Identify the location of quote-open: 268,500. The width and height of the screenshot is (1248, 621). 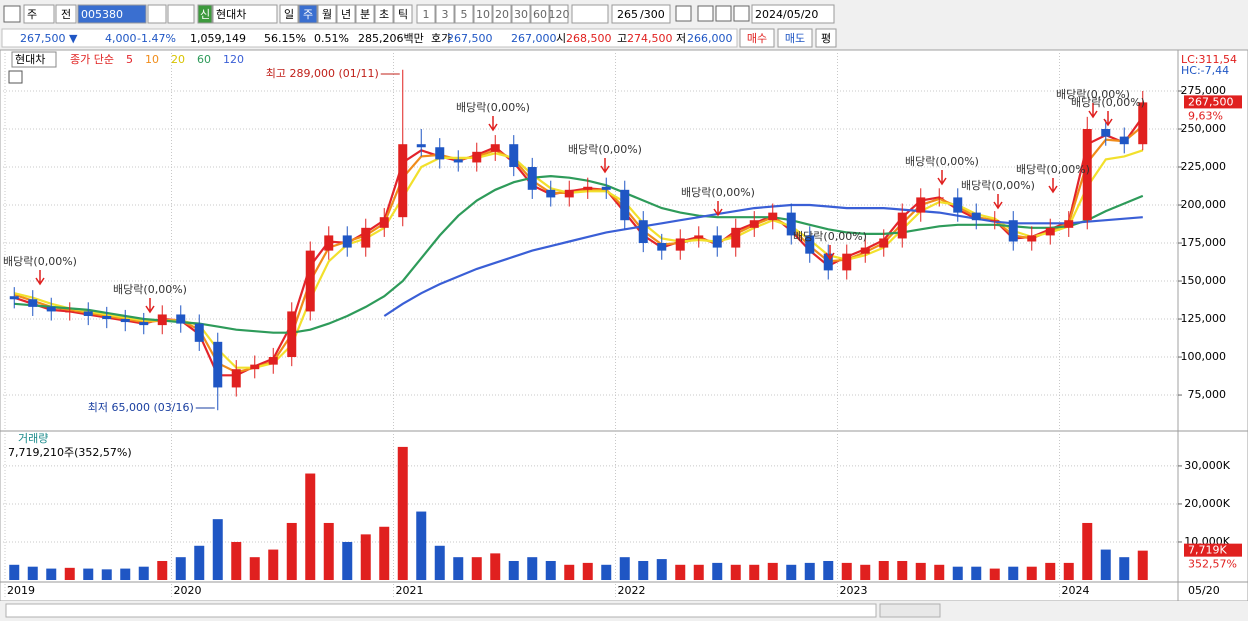
(589, 38).